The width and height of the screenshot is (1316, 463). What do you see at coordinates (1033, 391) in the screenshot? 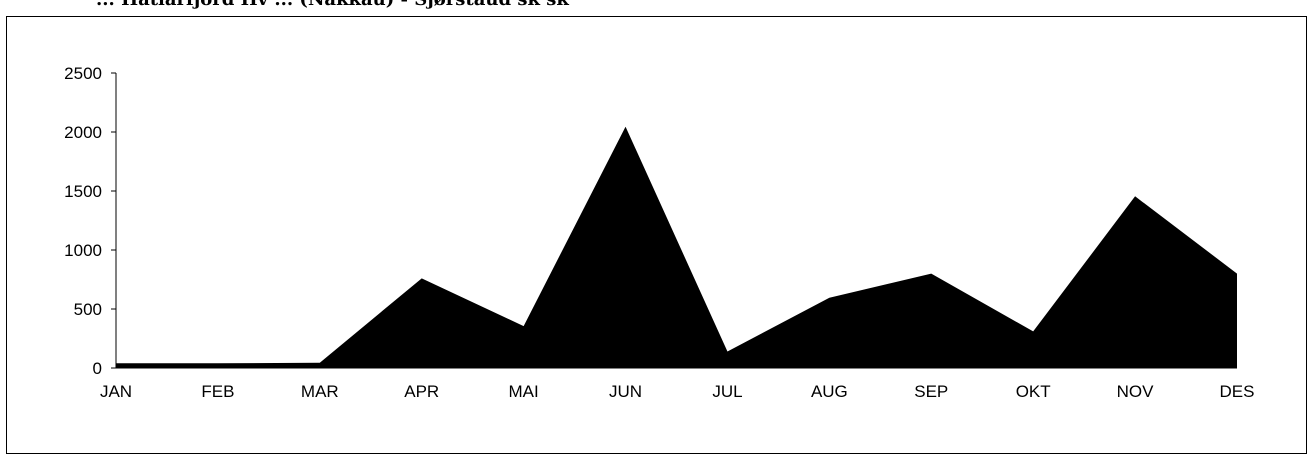
I see `x-tick-label-okt: OKT` at bounding box center [1033, 391].